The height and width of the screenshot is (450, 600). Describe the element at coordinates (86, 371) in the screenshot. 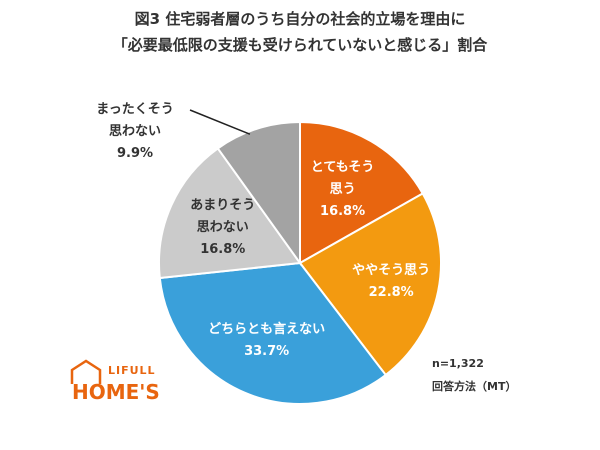

I see `logo-icon` at that location.